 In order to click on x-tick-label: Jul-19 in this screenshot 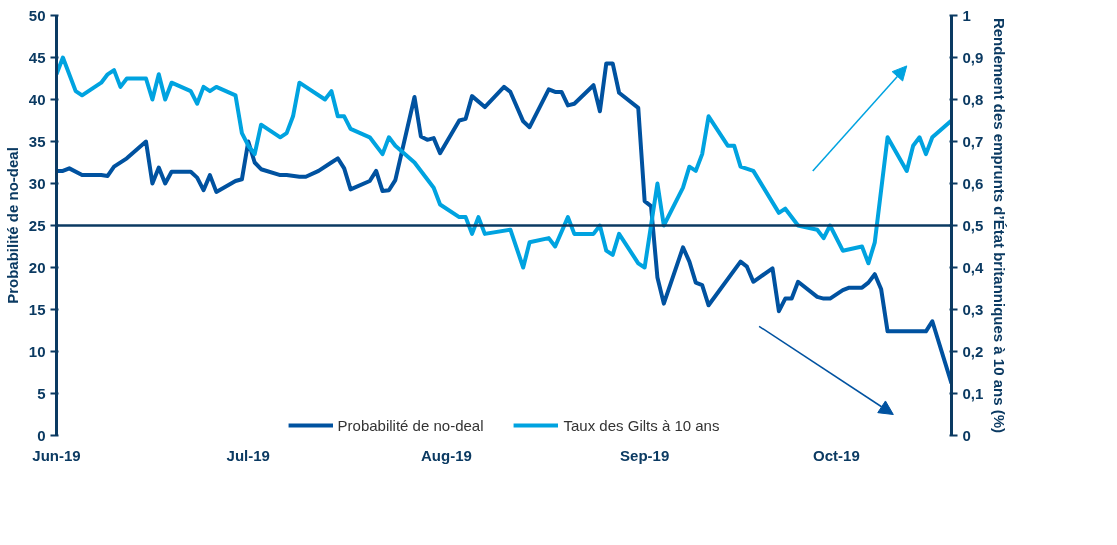, I will do `click(248, 455)`.